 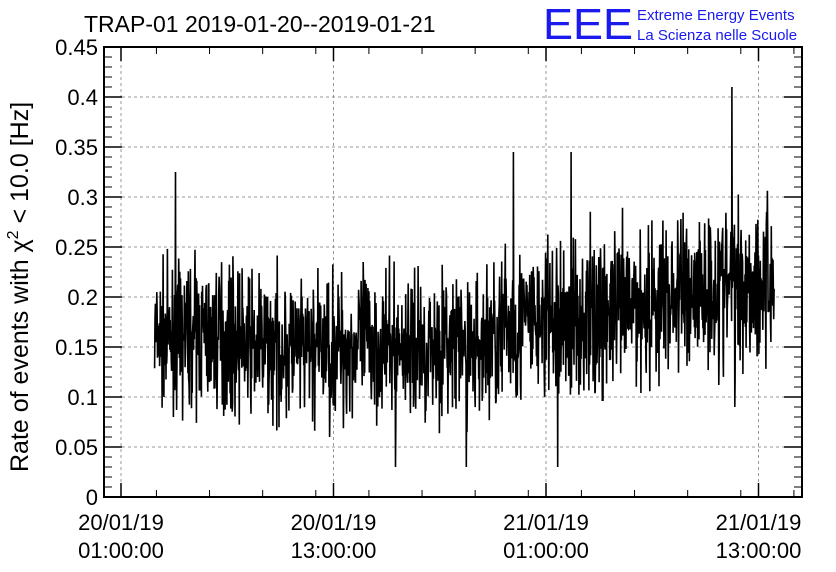 I want to click on y-axis-label: Rate of events with χ2 < 10.0 [Hz], so click(x=19, y=287).